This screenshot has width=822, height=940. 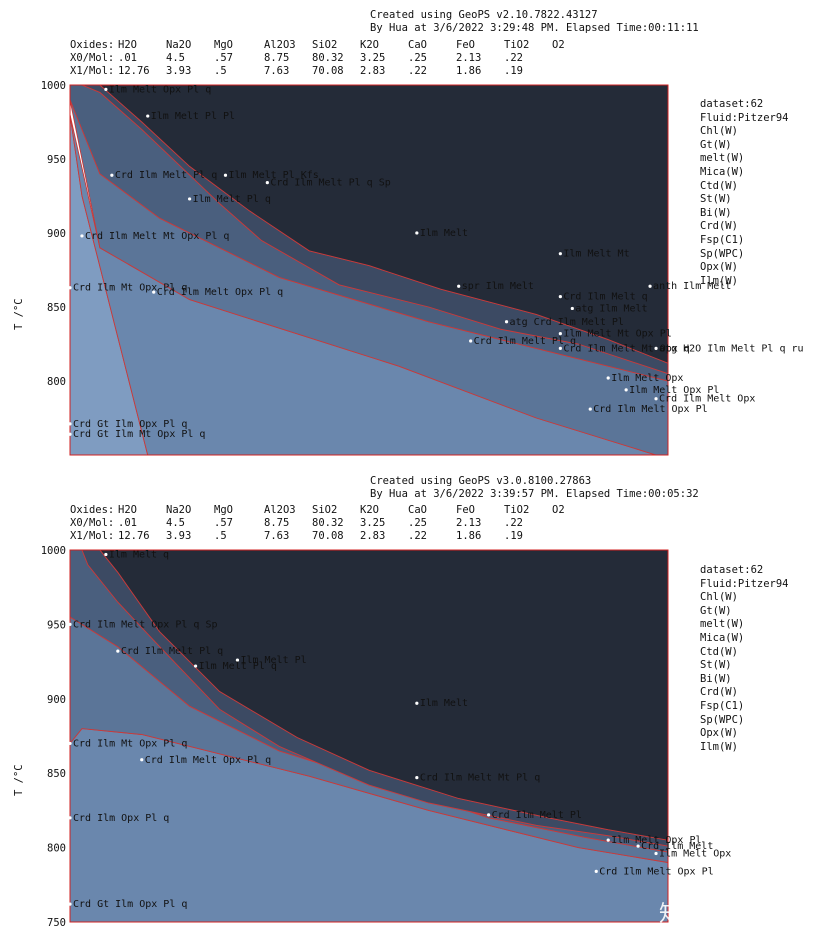 What do you see at coordinates (179, 510) in the screenshot?
I see `oxide-cell-header: Na2O` at bounding box center [179, 510].